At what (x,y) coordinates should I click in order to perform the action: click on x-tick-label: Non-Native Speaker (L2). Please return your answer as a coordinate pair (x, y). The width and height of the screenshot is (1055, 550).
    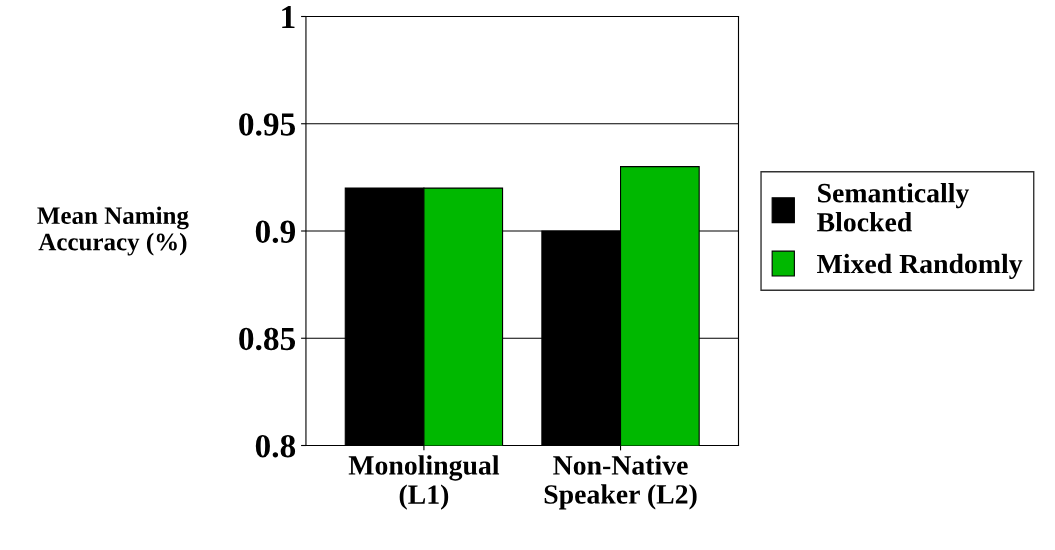
    Looking at the image, I should click on (620, 482).